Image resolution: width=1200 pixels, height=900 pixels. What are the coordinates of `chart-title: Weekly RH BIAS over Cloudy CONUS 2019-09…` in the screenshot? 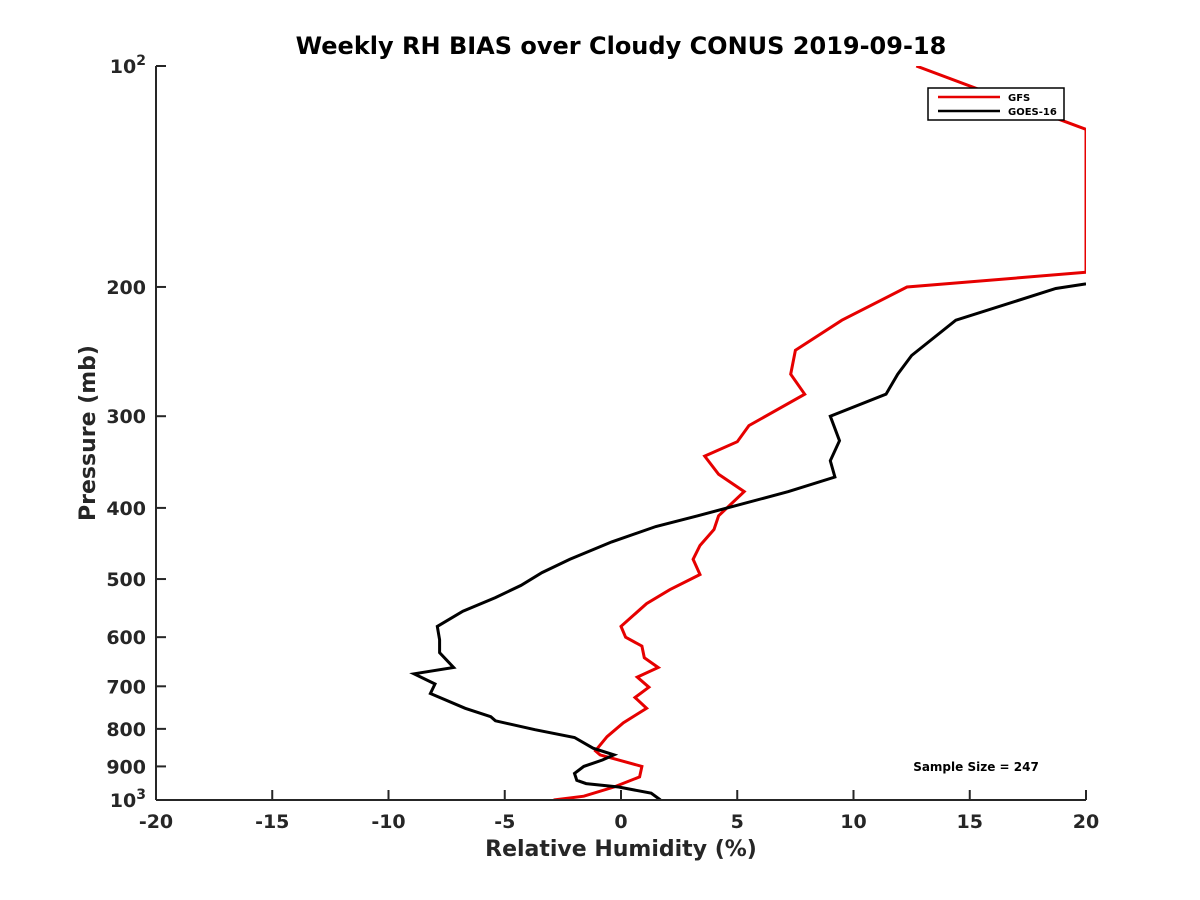 It's located at (621, 46).